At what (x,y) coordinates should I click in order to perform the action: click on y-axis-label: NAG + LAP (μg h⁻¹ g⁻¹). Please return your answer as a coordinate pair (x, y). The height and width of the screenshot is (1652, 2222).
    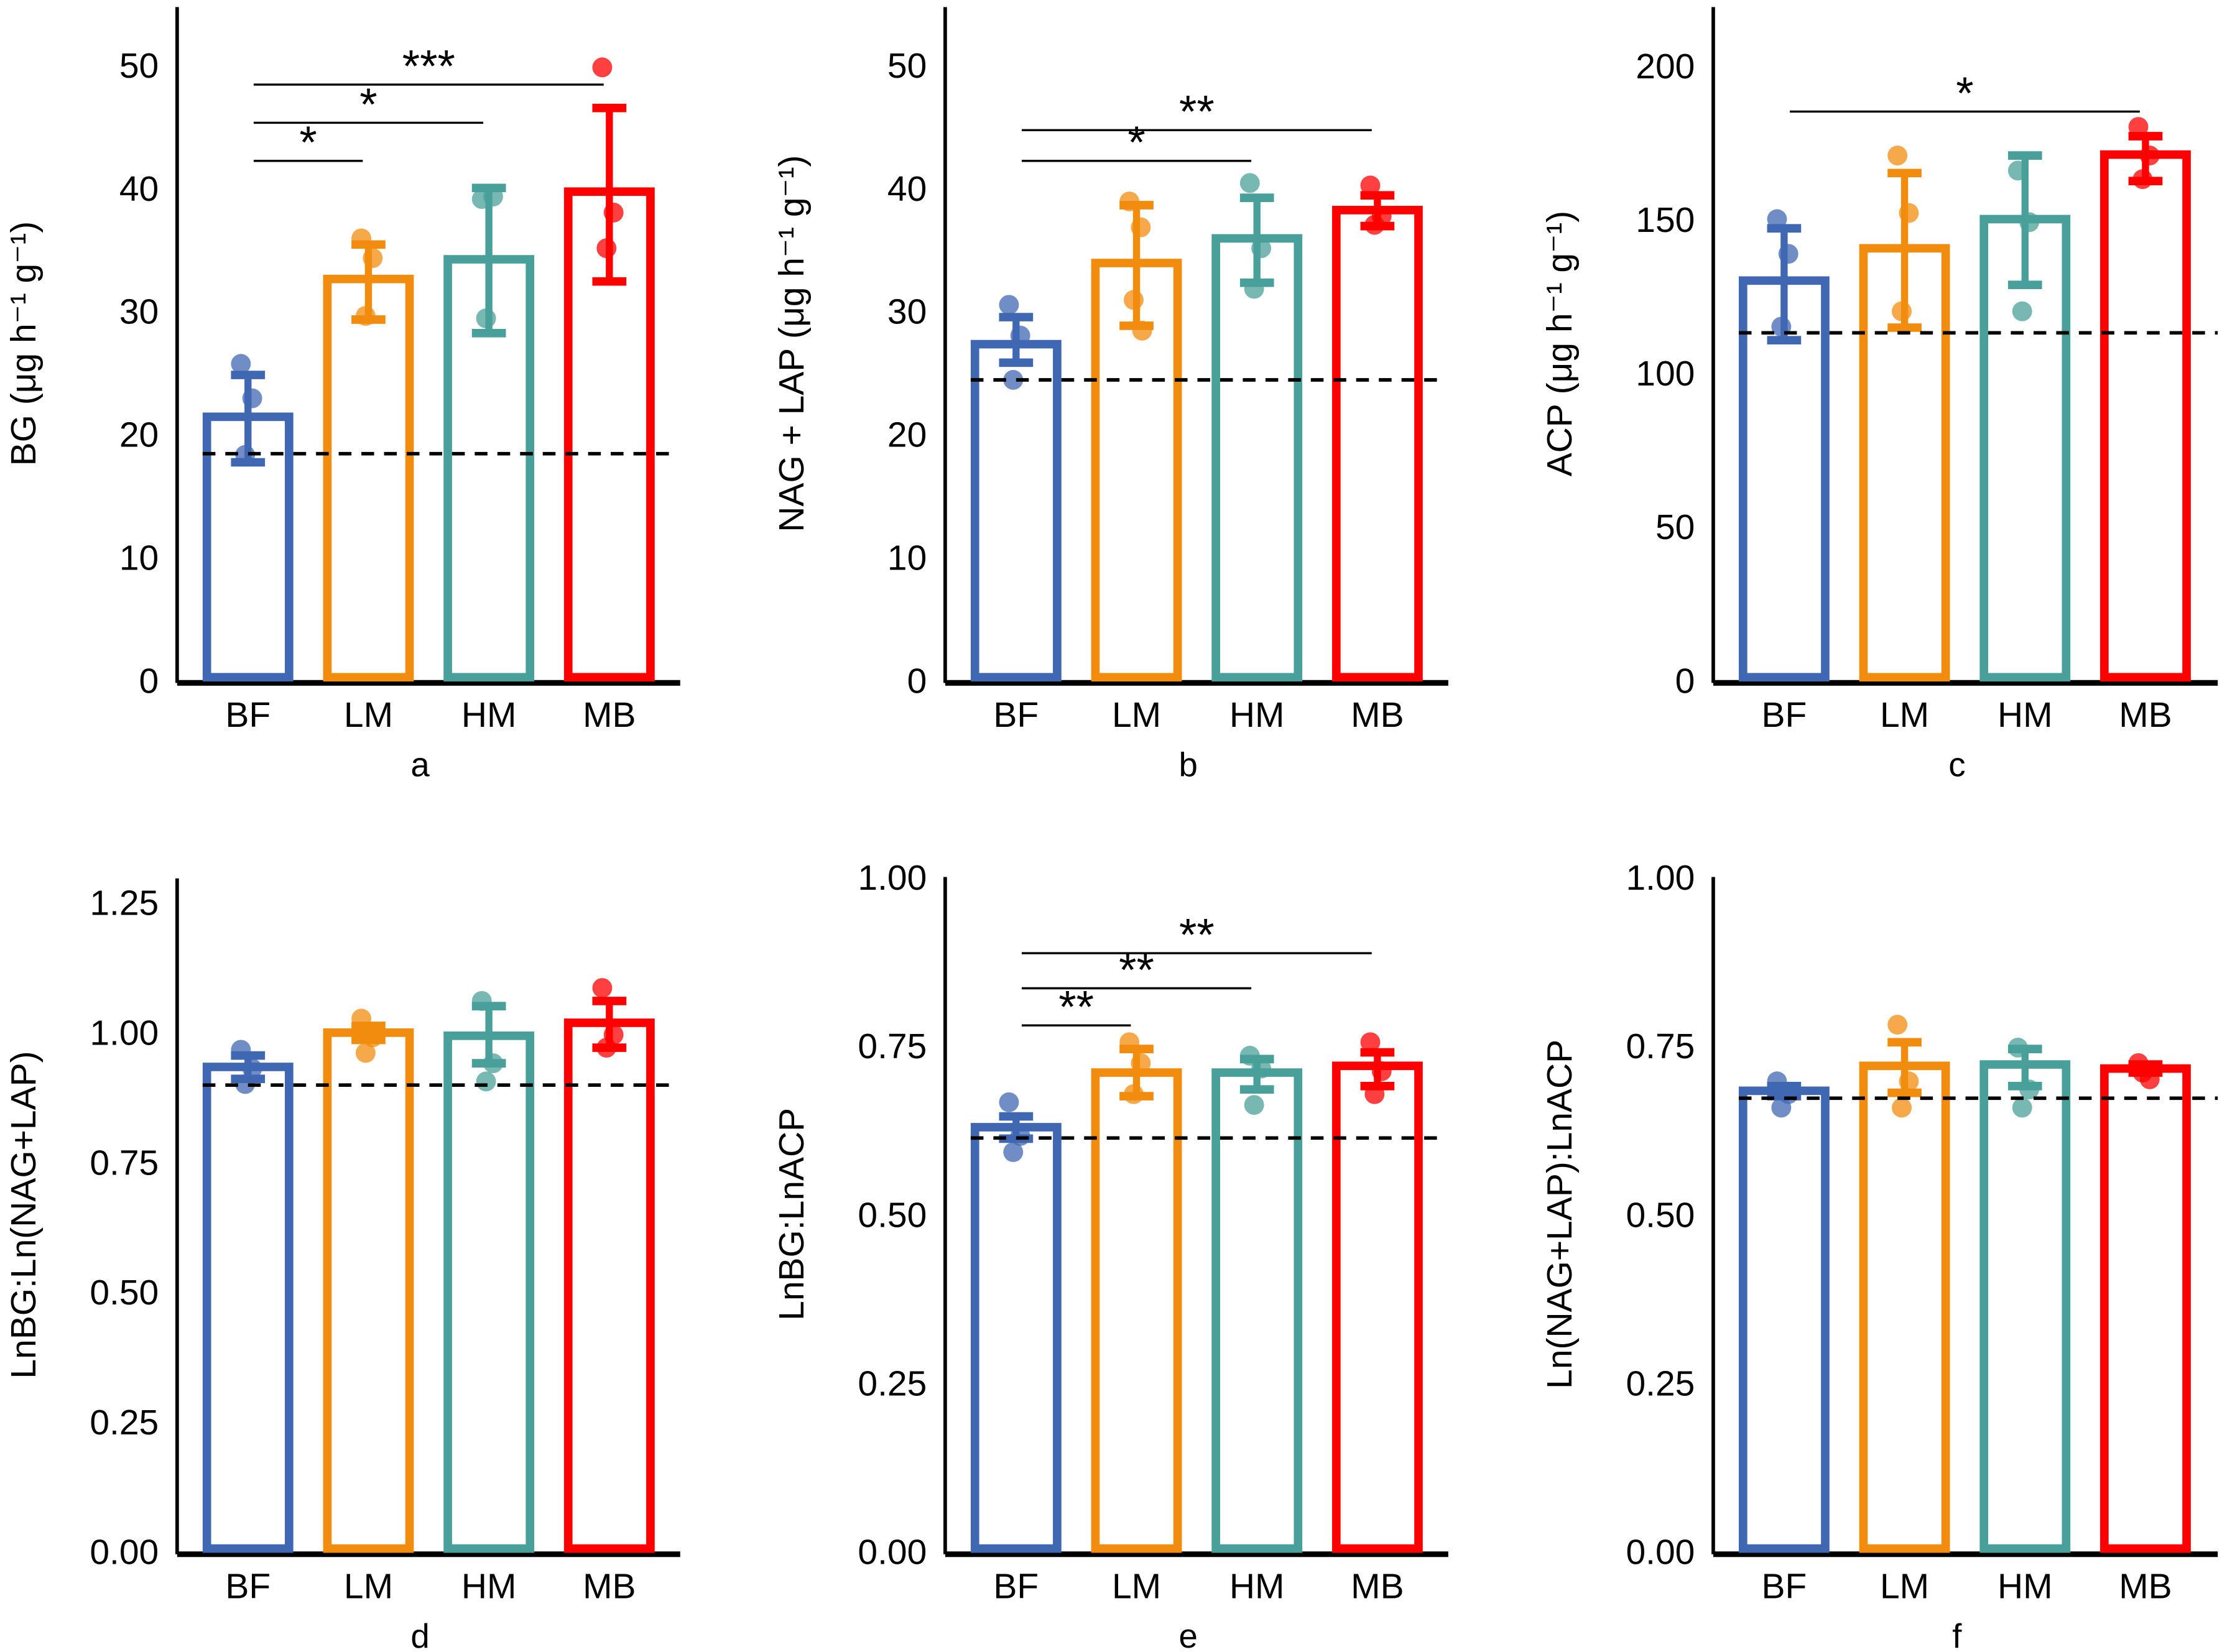
    Looking at the image, I should click on (792, 343).